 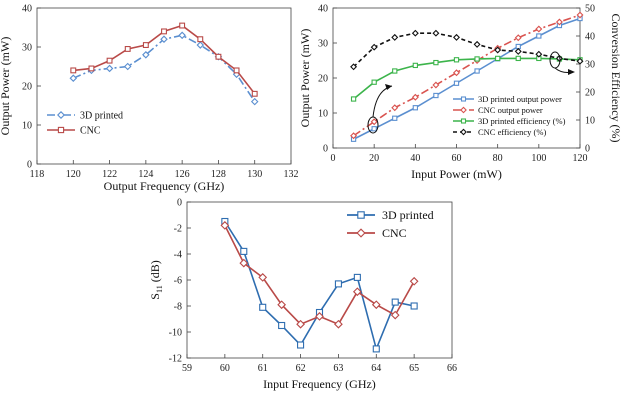 I want to click on y-tick-label: 40, so click(x=27, y=9).